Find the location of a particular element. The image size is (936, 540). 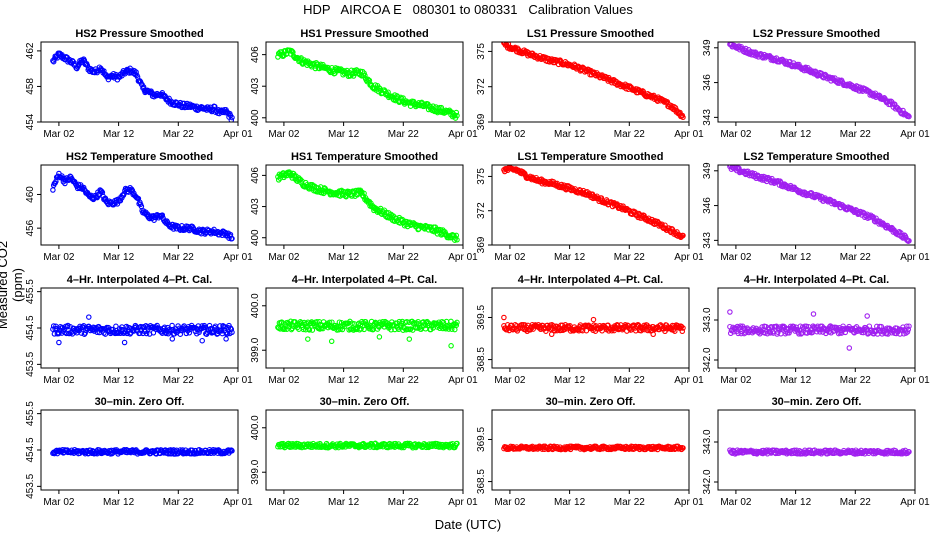

y-tick-label: 368.5 is located at coordinates (481, 359).